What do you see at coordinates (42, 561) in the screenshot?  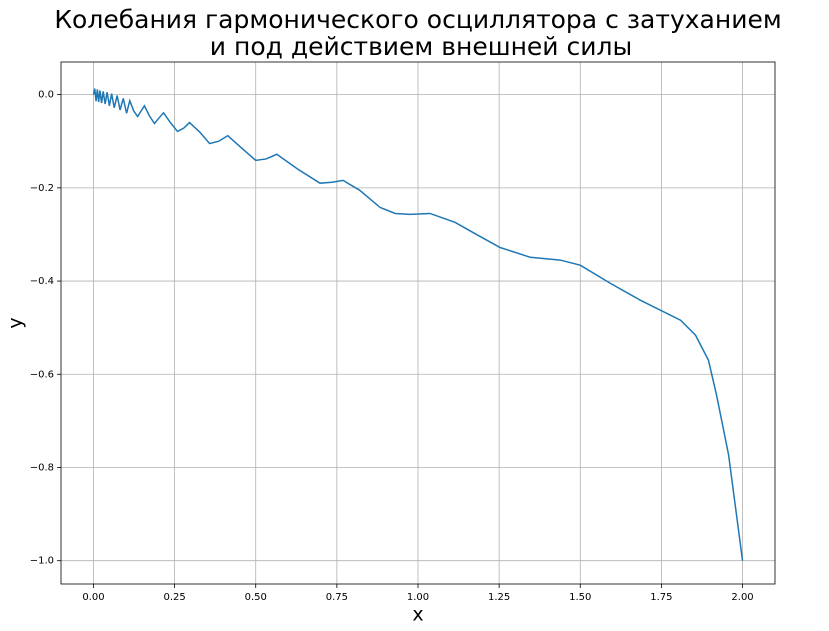 I see `y-tick-label: −1.0` at bounding box center [42, 561].